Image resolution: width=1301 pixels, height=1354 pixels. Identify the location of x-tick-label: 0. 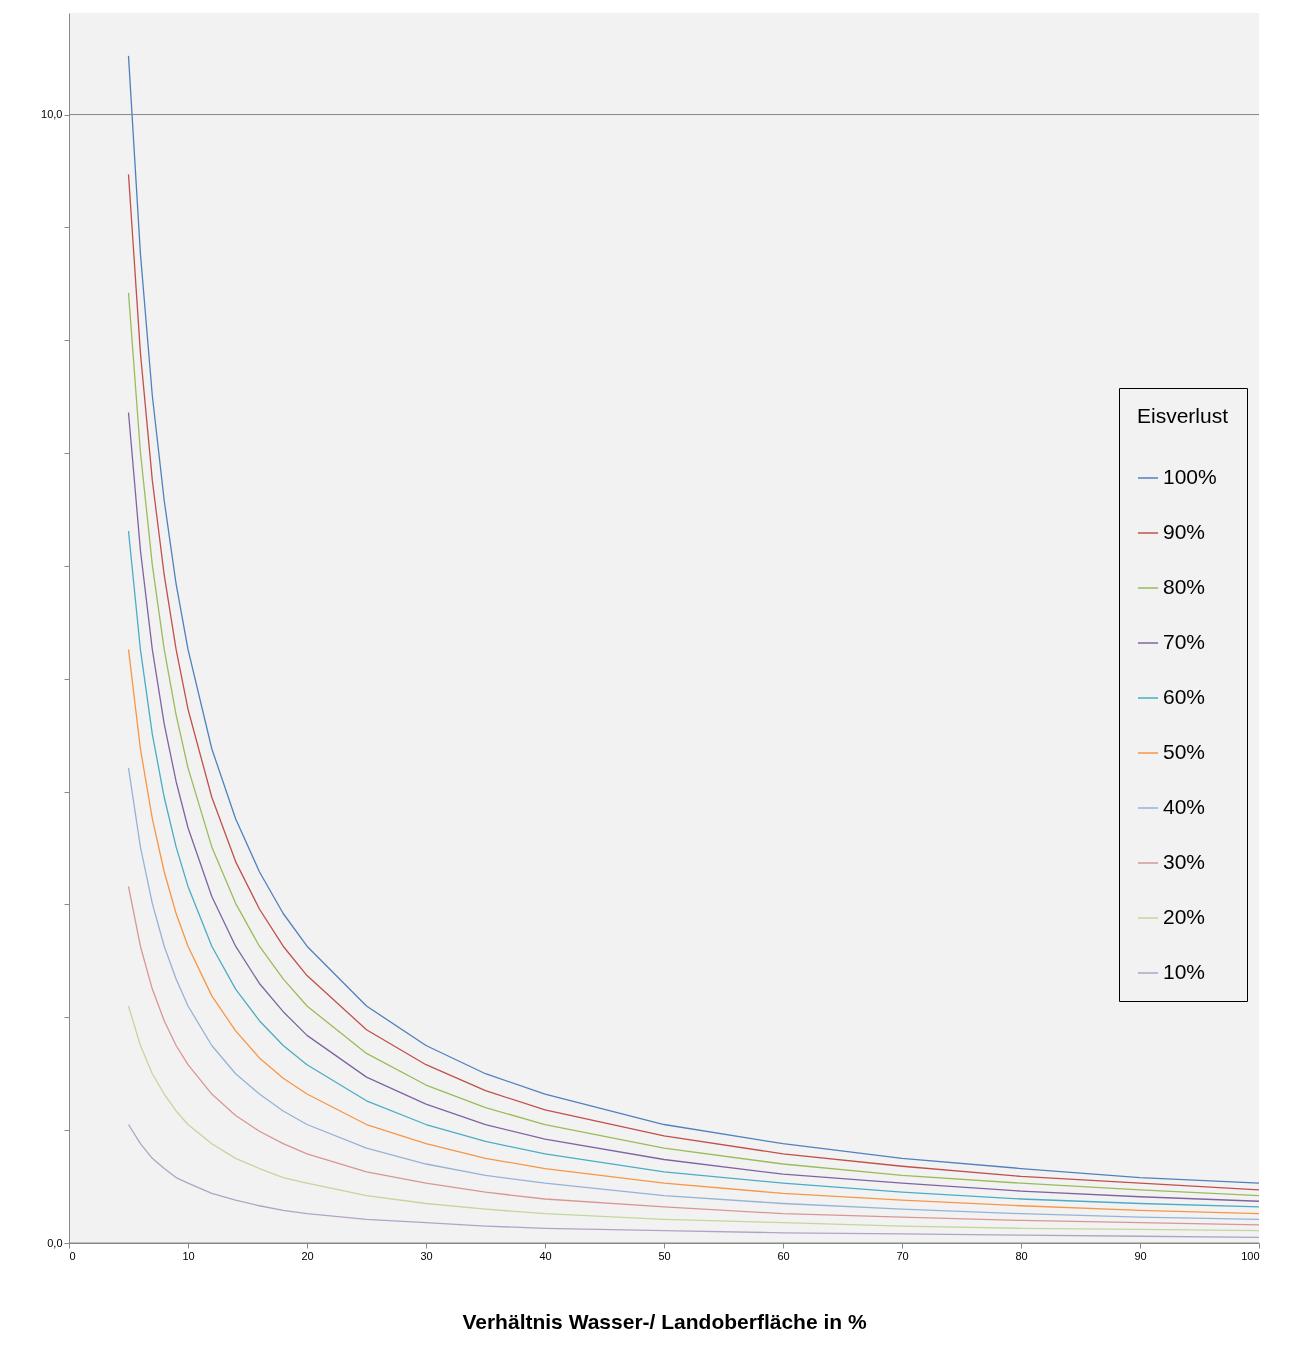
(72, 1255).